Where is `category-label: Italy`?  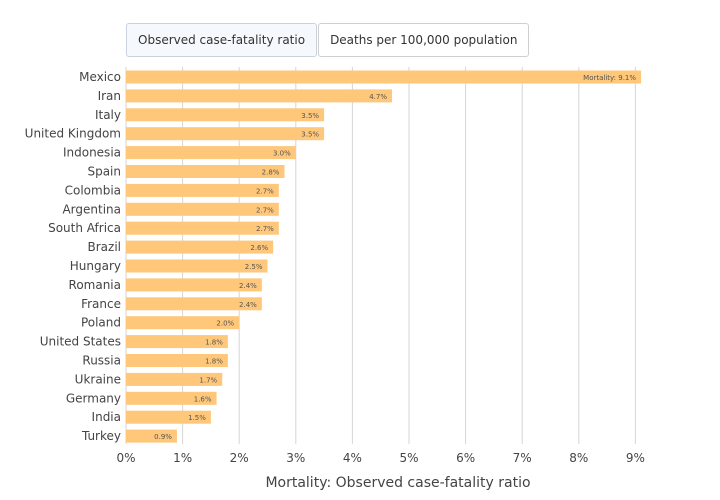
category-label: Italy is located at coordinates (108, 115).